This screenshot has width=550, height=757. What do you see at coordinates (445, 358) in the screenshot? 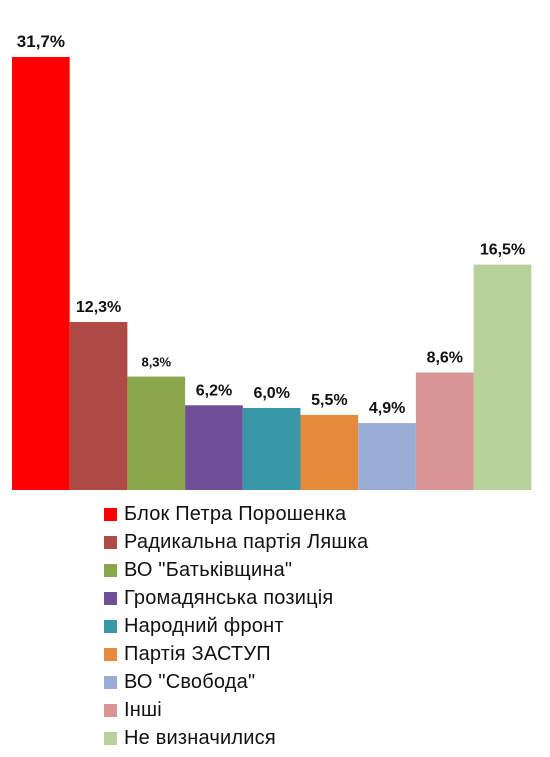
I see `data-label-8: 8,6%` at bounding box center [445, 358].